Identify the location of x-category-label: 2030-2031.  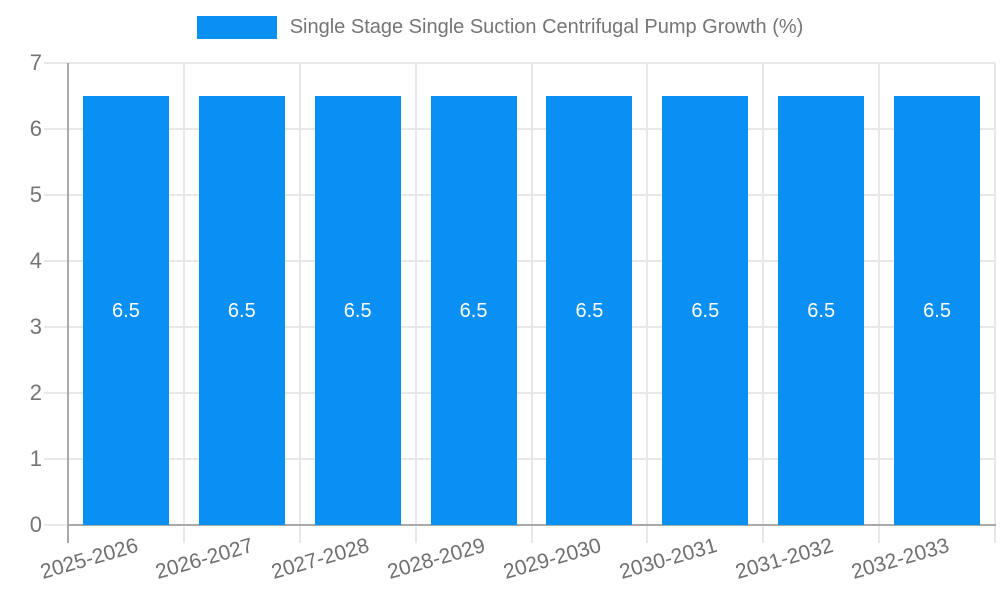
(668, 559).